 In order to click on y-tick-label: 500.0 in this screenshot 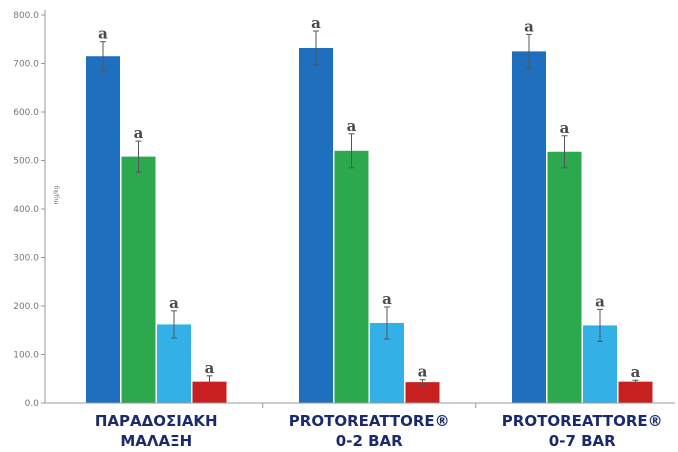, I will do `click(26, 162)`.